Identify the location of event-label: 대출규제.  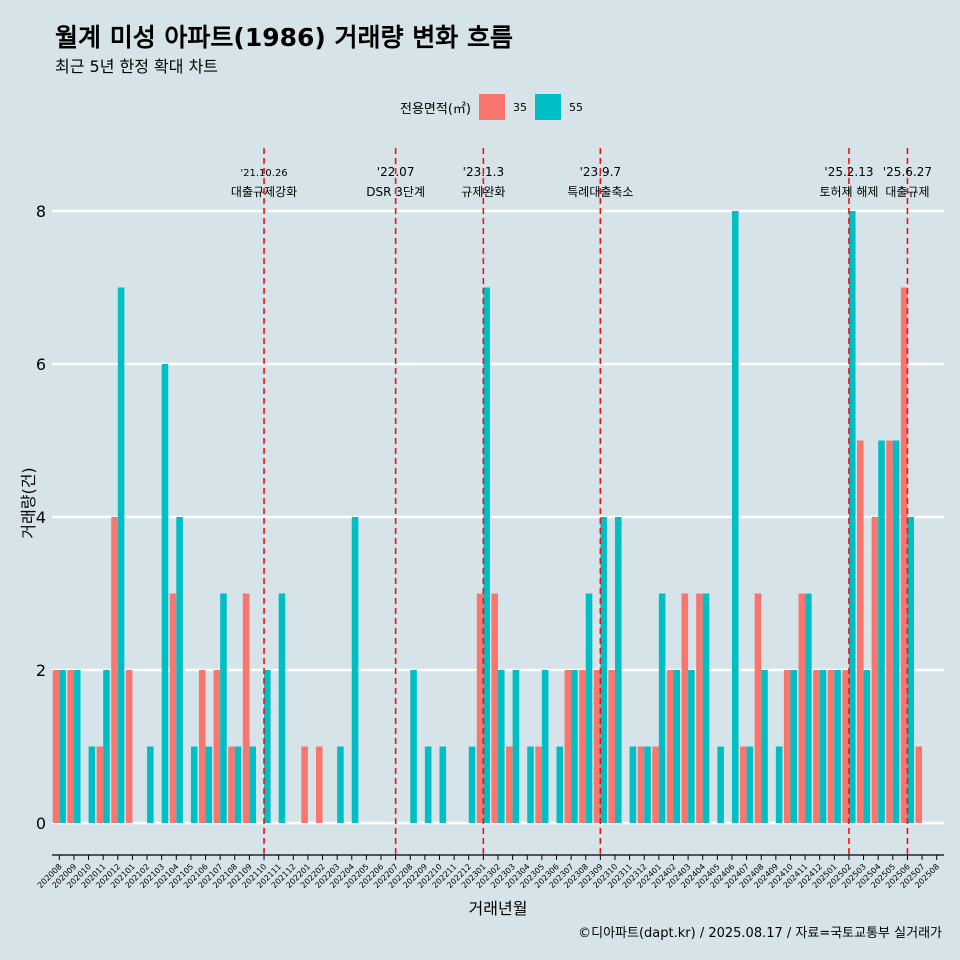
(907, 192).